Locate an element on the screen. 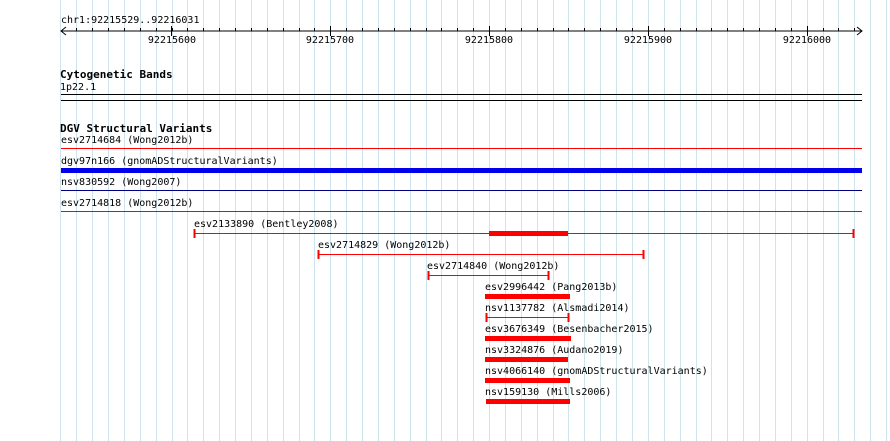 This screenshot has height=441, width=890. variant-label: esv2714818 (Wong2012b) is located at coordinates (127, 203).